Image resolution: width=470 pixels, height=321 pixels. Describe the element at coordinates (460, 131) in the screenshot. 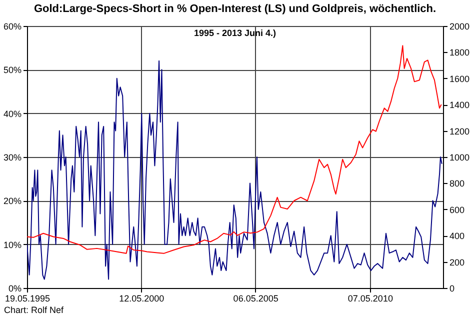

I see `y2-tick-label: 1200` at that location.